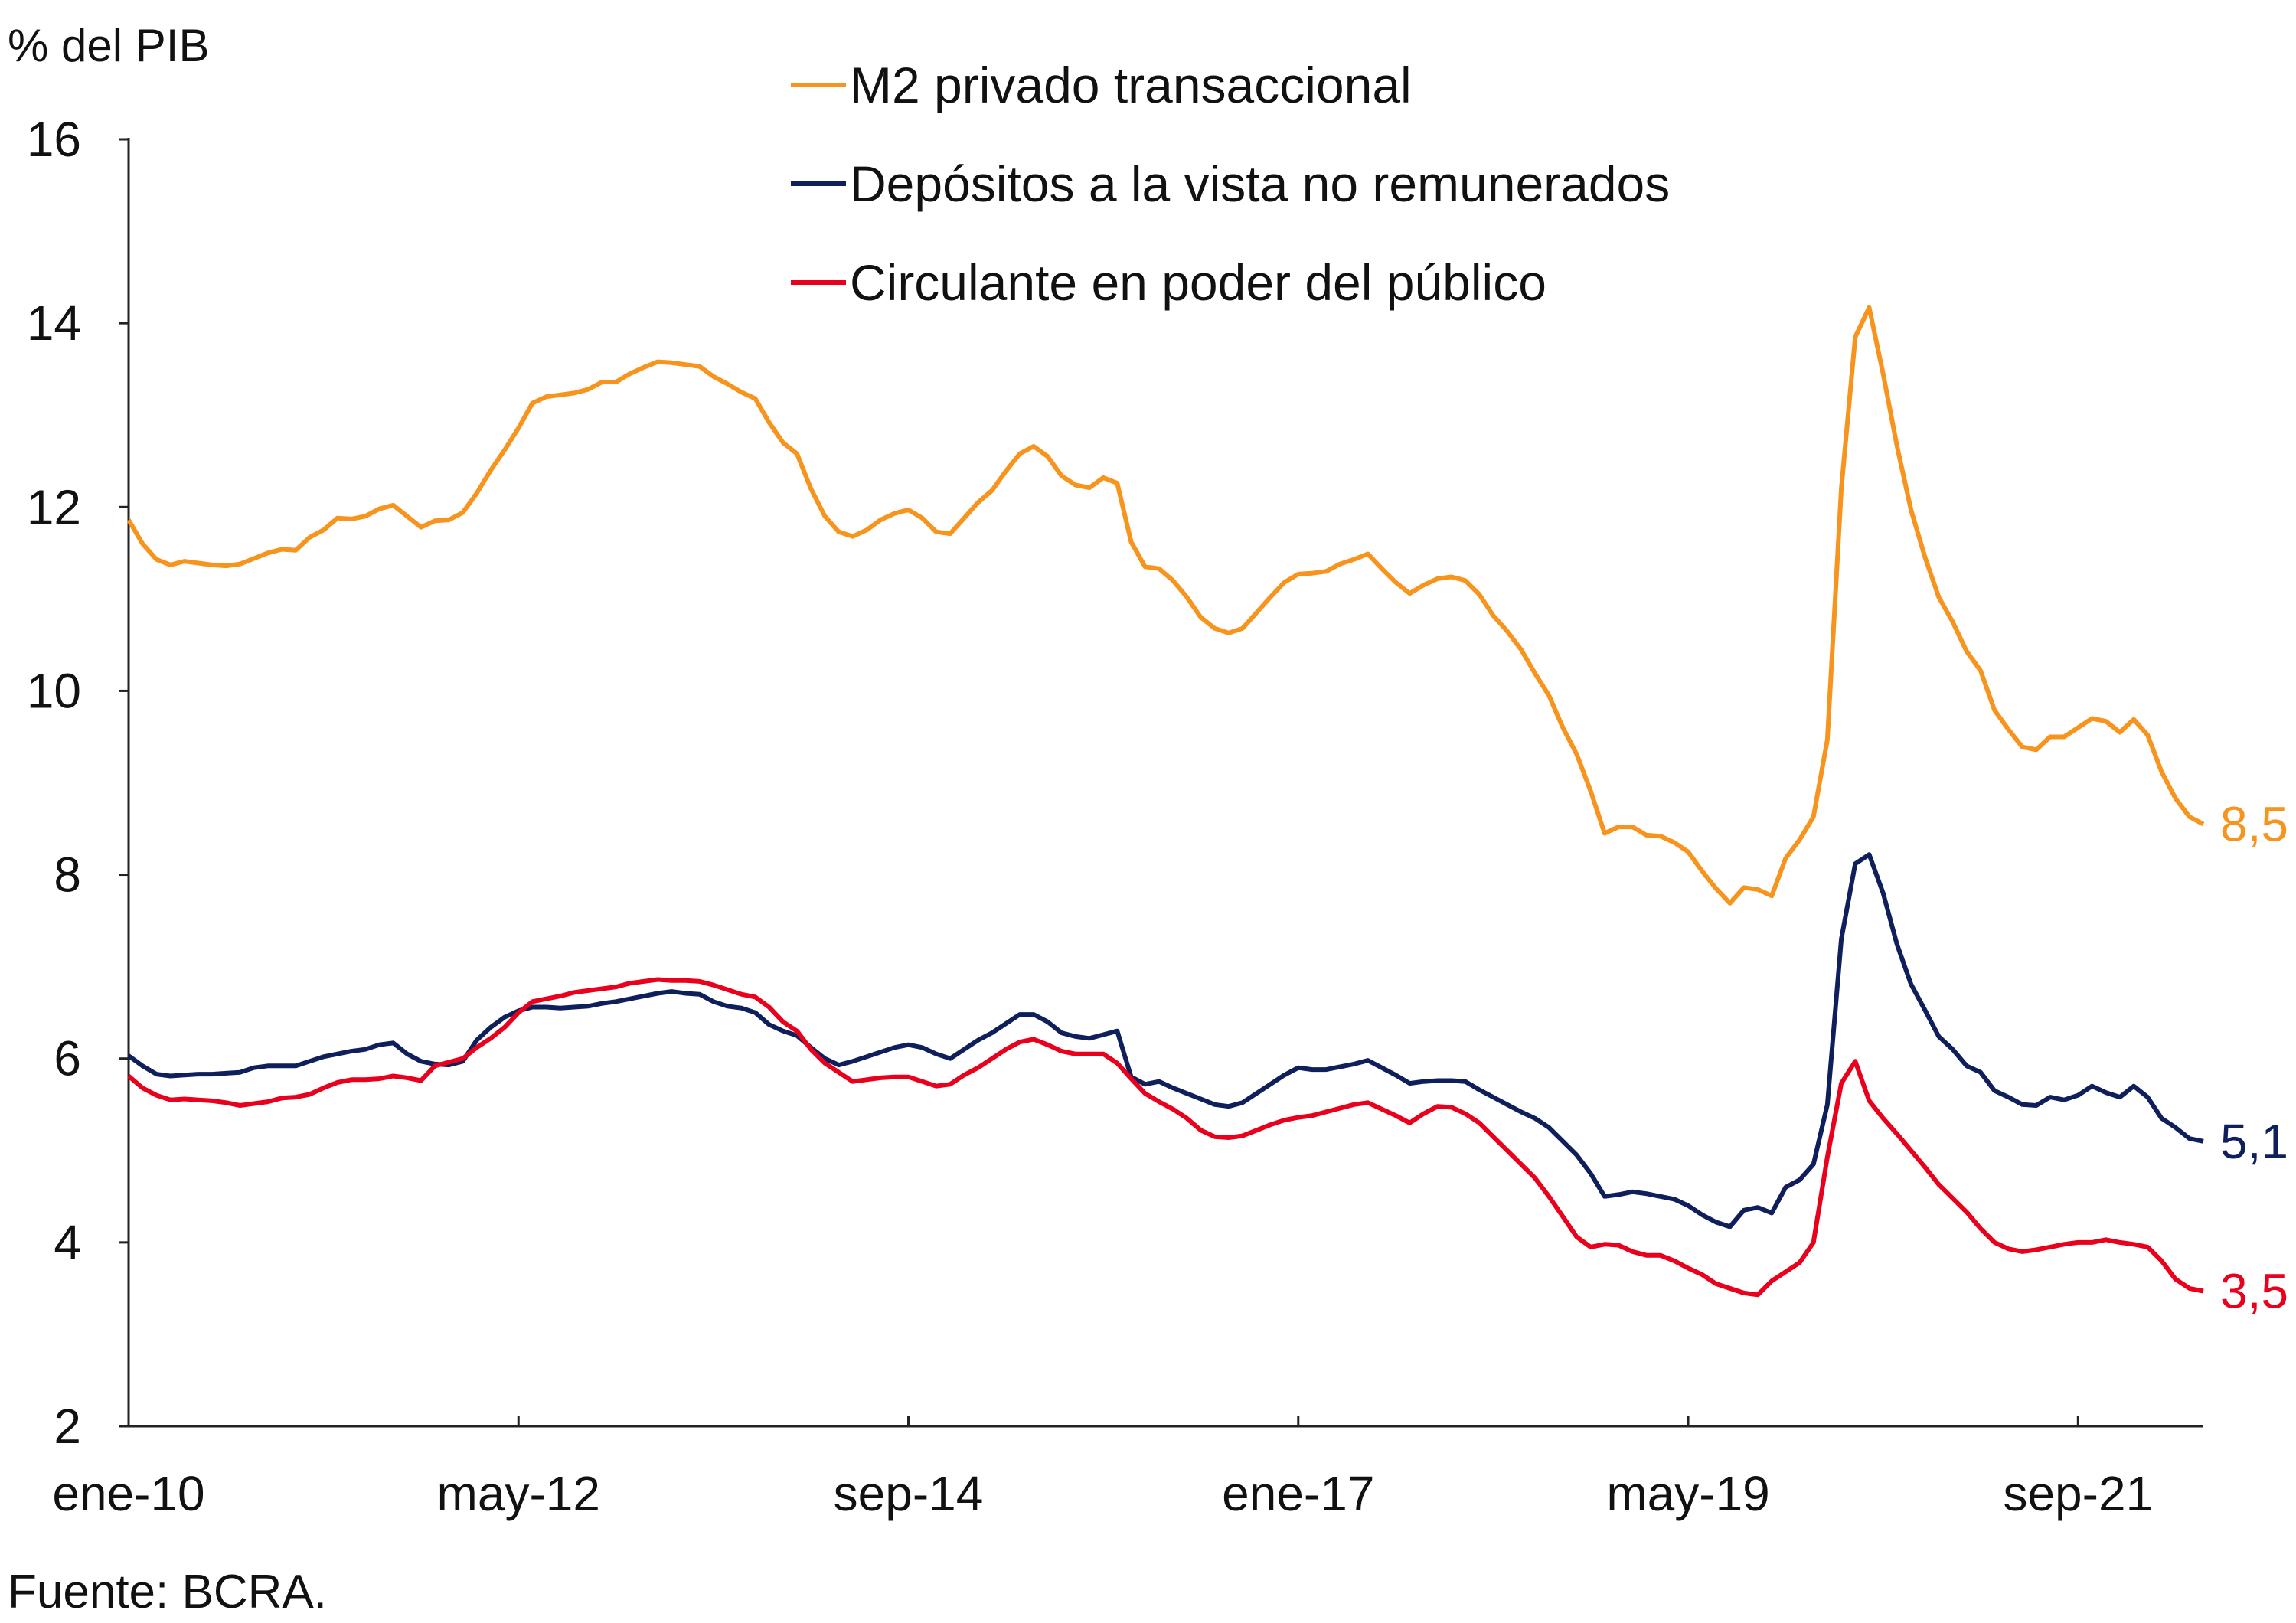 Image resolution: width=2296 pixels, height=1623 pixels. Describe the element at coordinates (128, 1493) in the screenshot. I see `x-tick-label: ene-10` at that location.